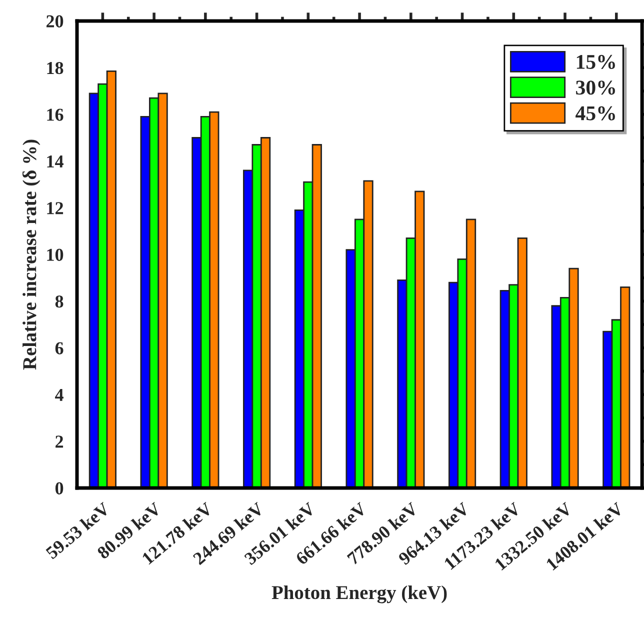 The width and height of the screenshot is (644, 620). I want to click on y-tick-label: 10, so click(55, 254).